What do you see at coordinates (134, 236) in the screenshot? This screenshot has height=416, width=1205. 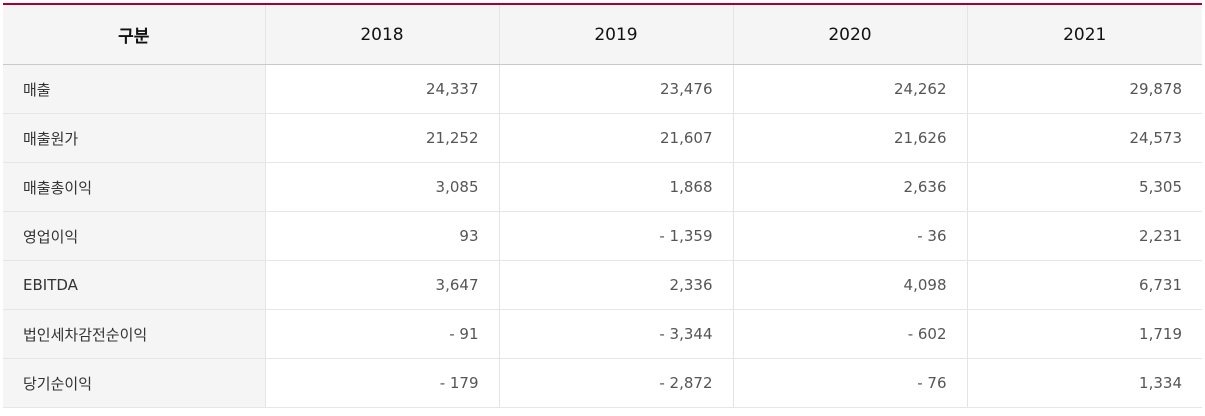 I see `row-label: 영업이익` at bounding box center [134, 236].